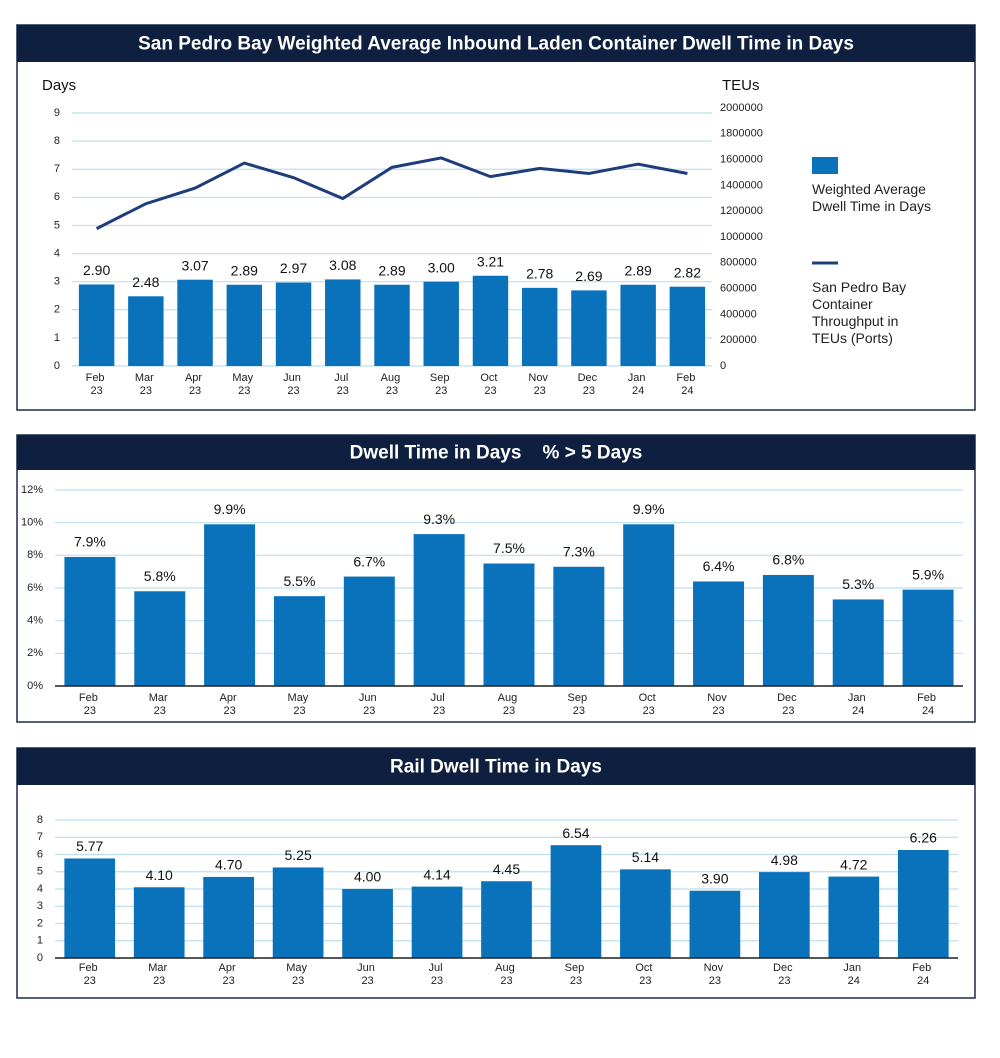  I want to click on y-tick-label: 5, so click(40, 872).